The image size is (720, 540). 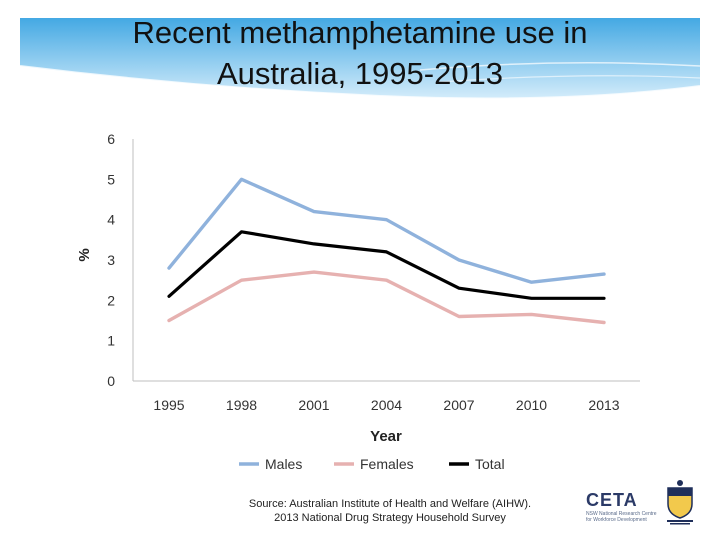 I want to click on y-tick-label: 3, so click(x=111, y=260).